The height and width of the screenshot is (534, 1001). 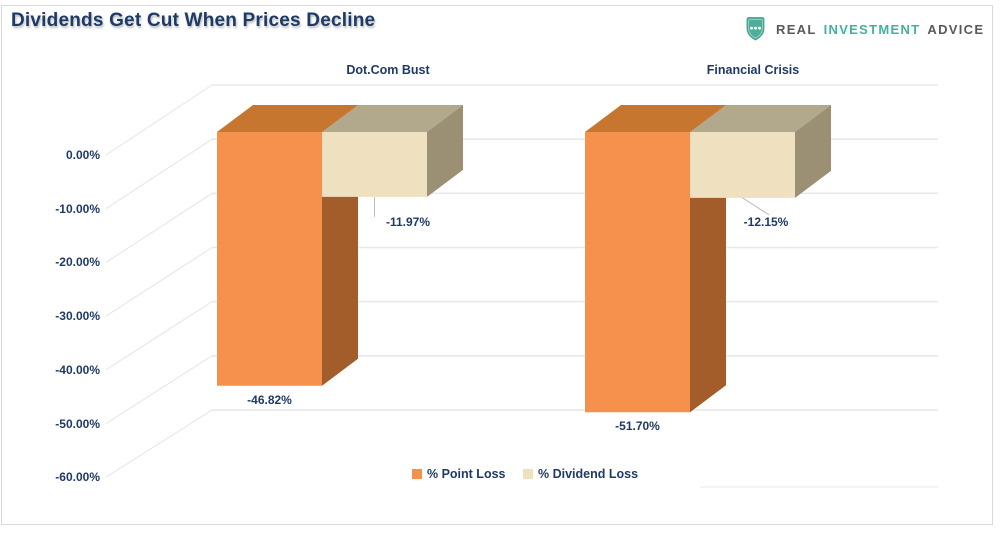 What do you see at coordinates (956, 29) in the screenshot?
I see `brand-word-advice: ADVICE` at bounding box center [956, 29].